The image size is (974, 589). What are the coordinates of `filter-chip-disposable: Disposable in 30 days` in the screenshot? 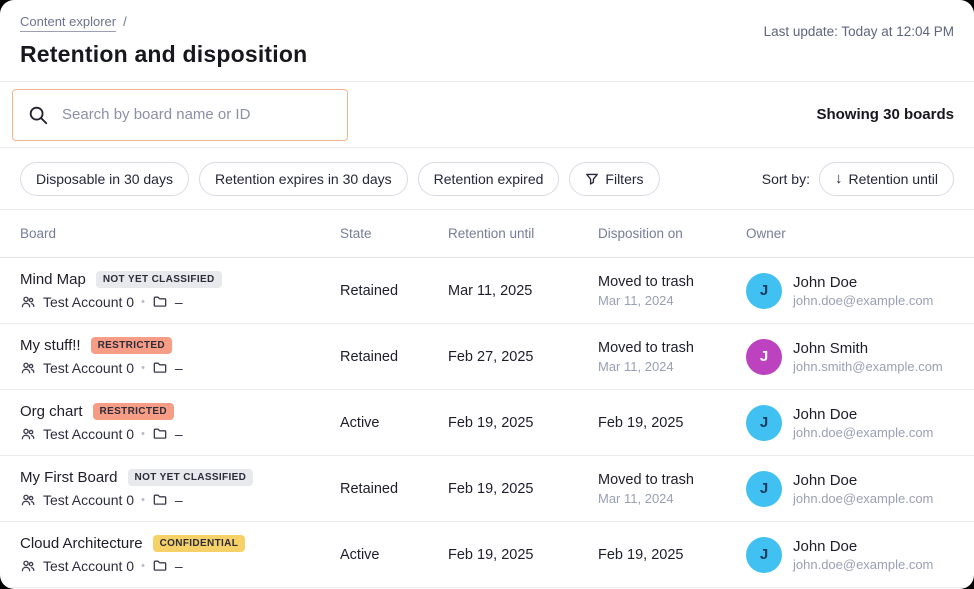 It's located at (104, 178).